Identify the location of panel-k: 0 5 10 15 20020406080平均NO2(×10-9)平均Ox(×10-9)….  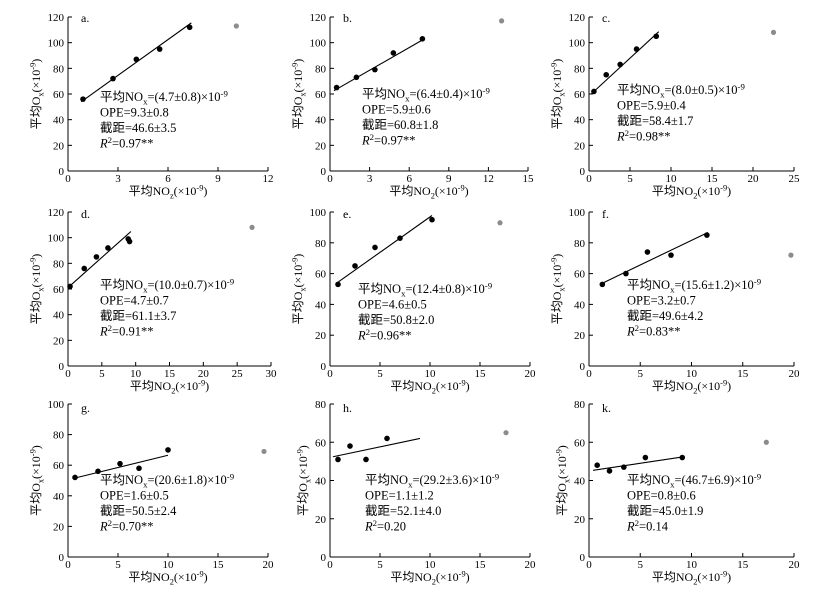
(677, 492).